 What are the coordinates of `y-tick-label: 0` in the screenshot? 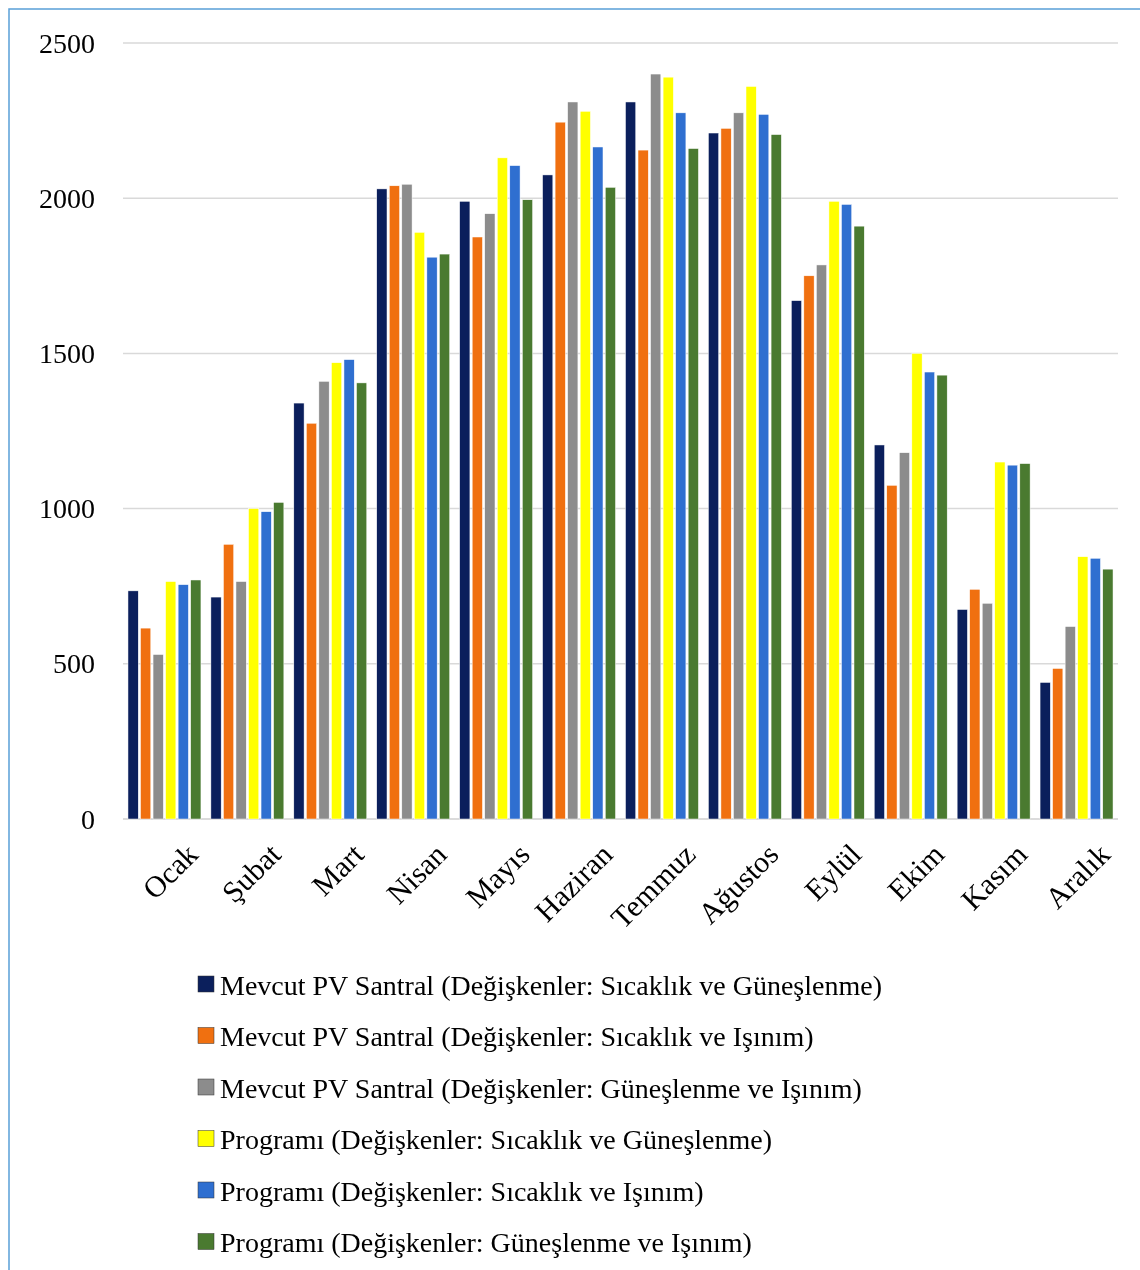 It's located at (88, 819).